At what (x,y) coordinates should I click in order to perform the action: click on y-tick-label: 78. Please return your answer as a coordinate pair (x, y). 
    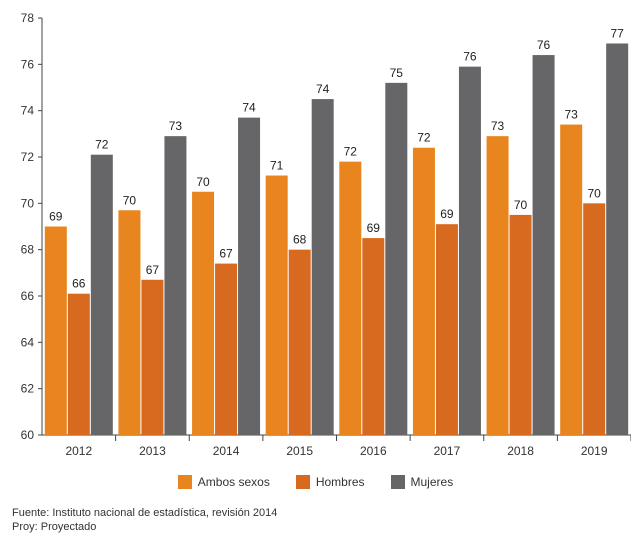
    Looking at the image, I should click on (28, 18).